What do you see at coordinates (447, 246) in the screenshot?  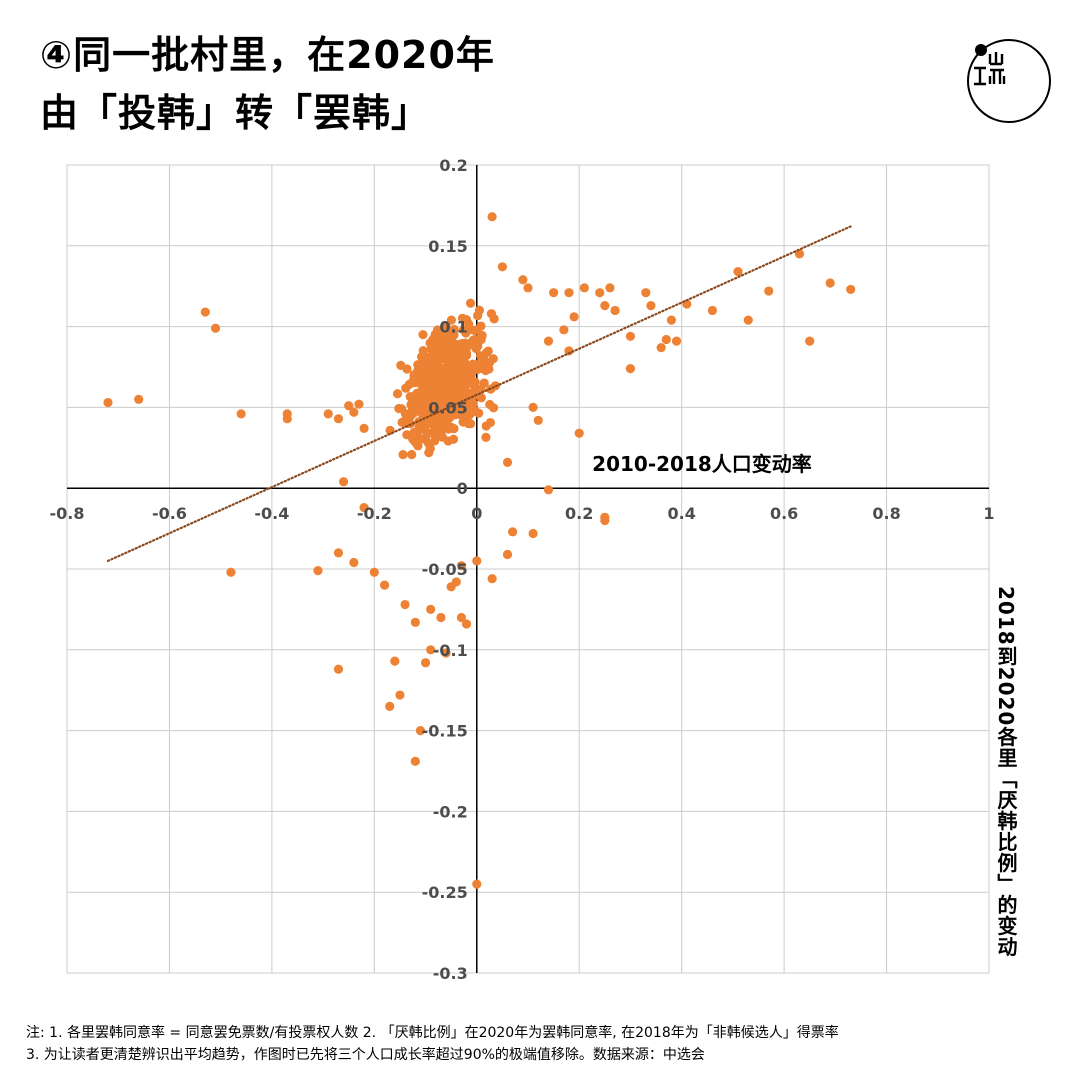 I see `y-tick-label: 0.15` at bounding box center [447, 246].